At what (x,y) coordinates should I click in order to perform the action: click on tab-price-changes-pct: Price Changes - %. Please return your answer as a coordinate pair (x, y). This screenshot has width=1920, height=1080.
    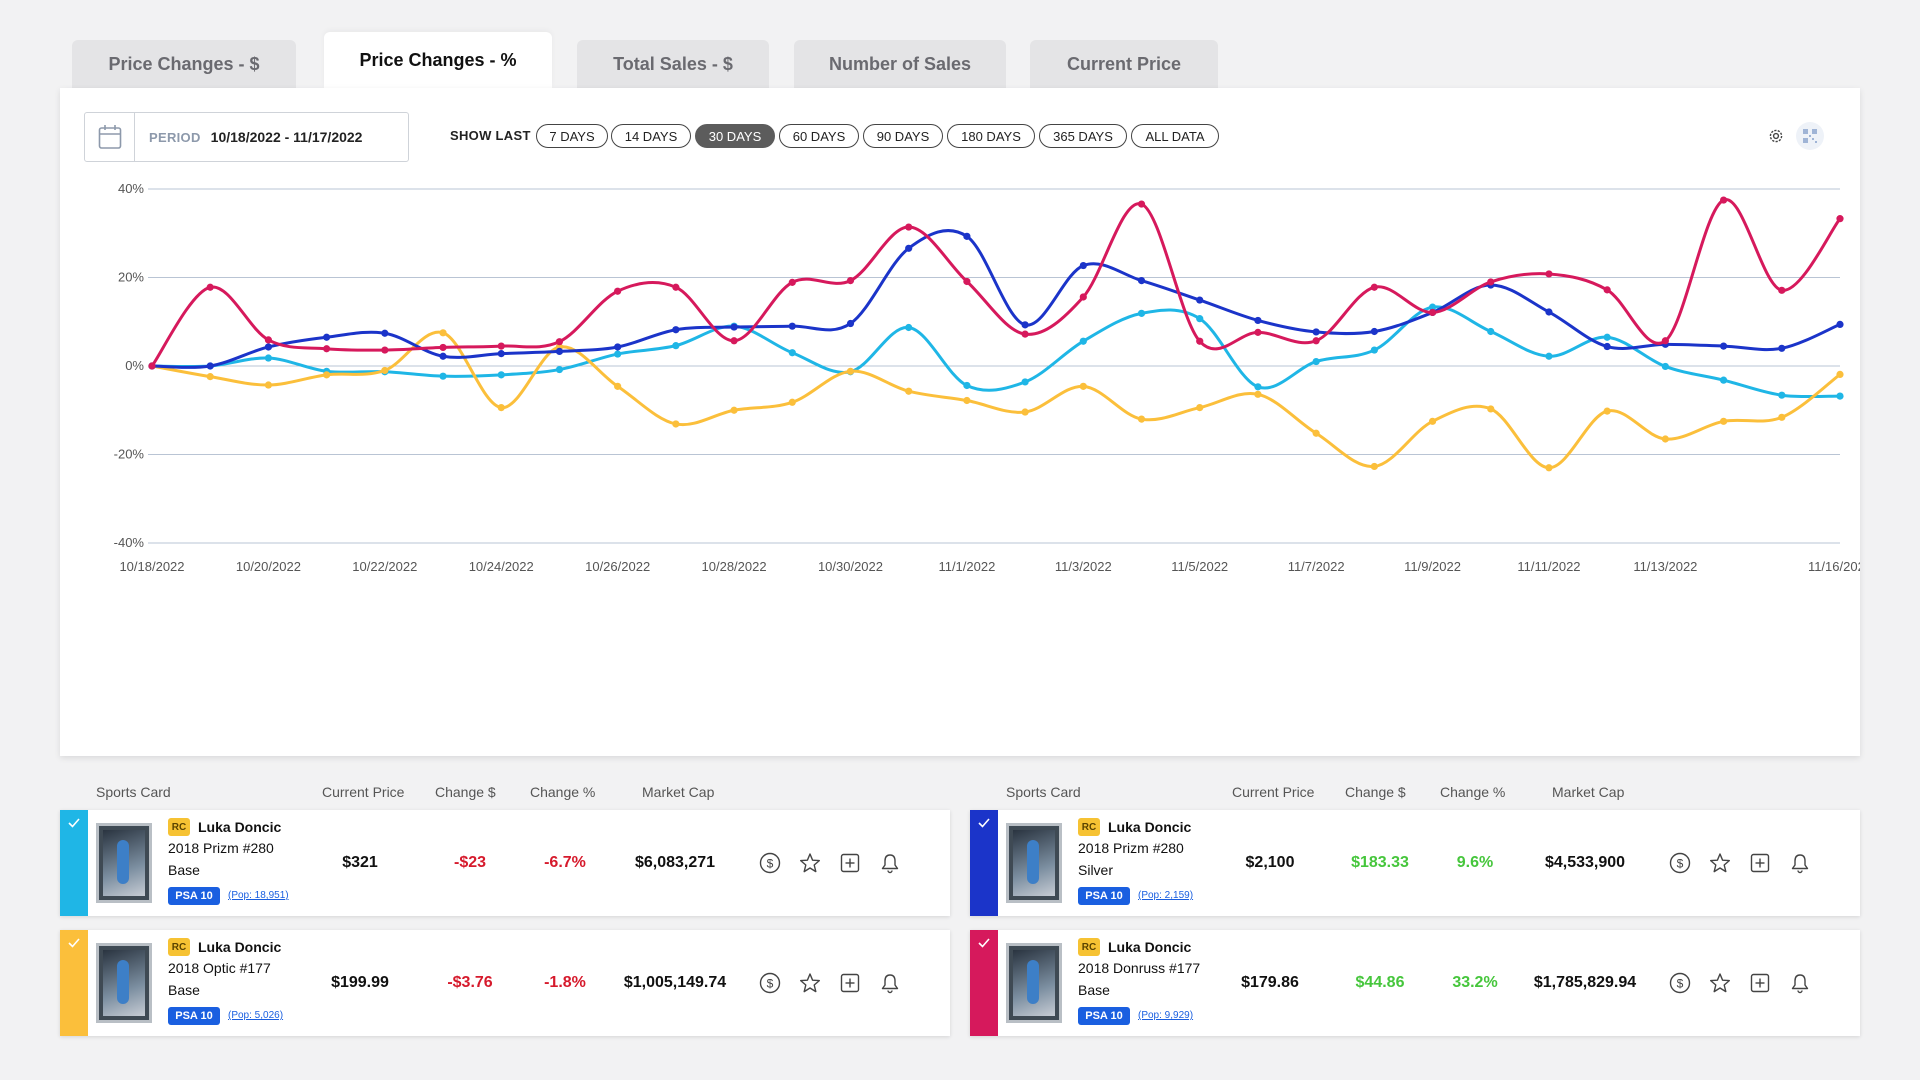
    Looking at the image, I should click on (438, 60).